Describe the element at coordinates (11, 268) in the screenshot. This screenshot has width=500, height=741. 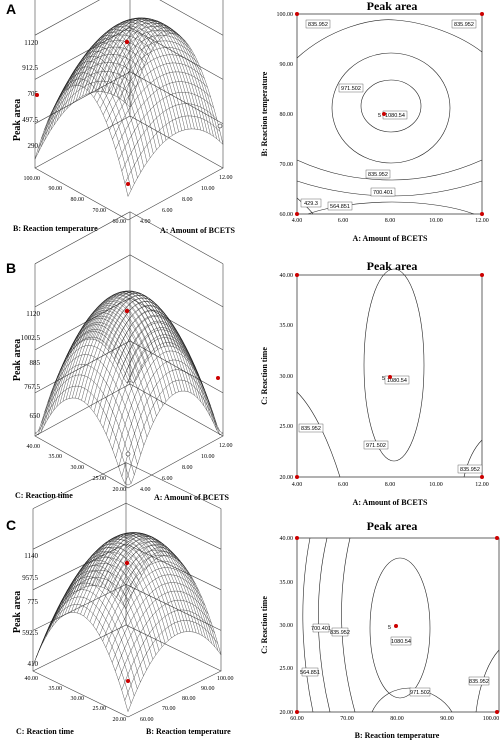
I see `panel-letter-b: B` at that location.